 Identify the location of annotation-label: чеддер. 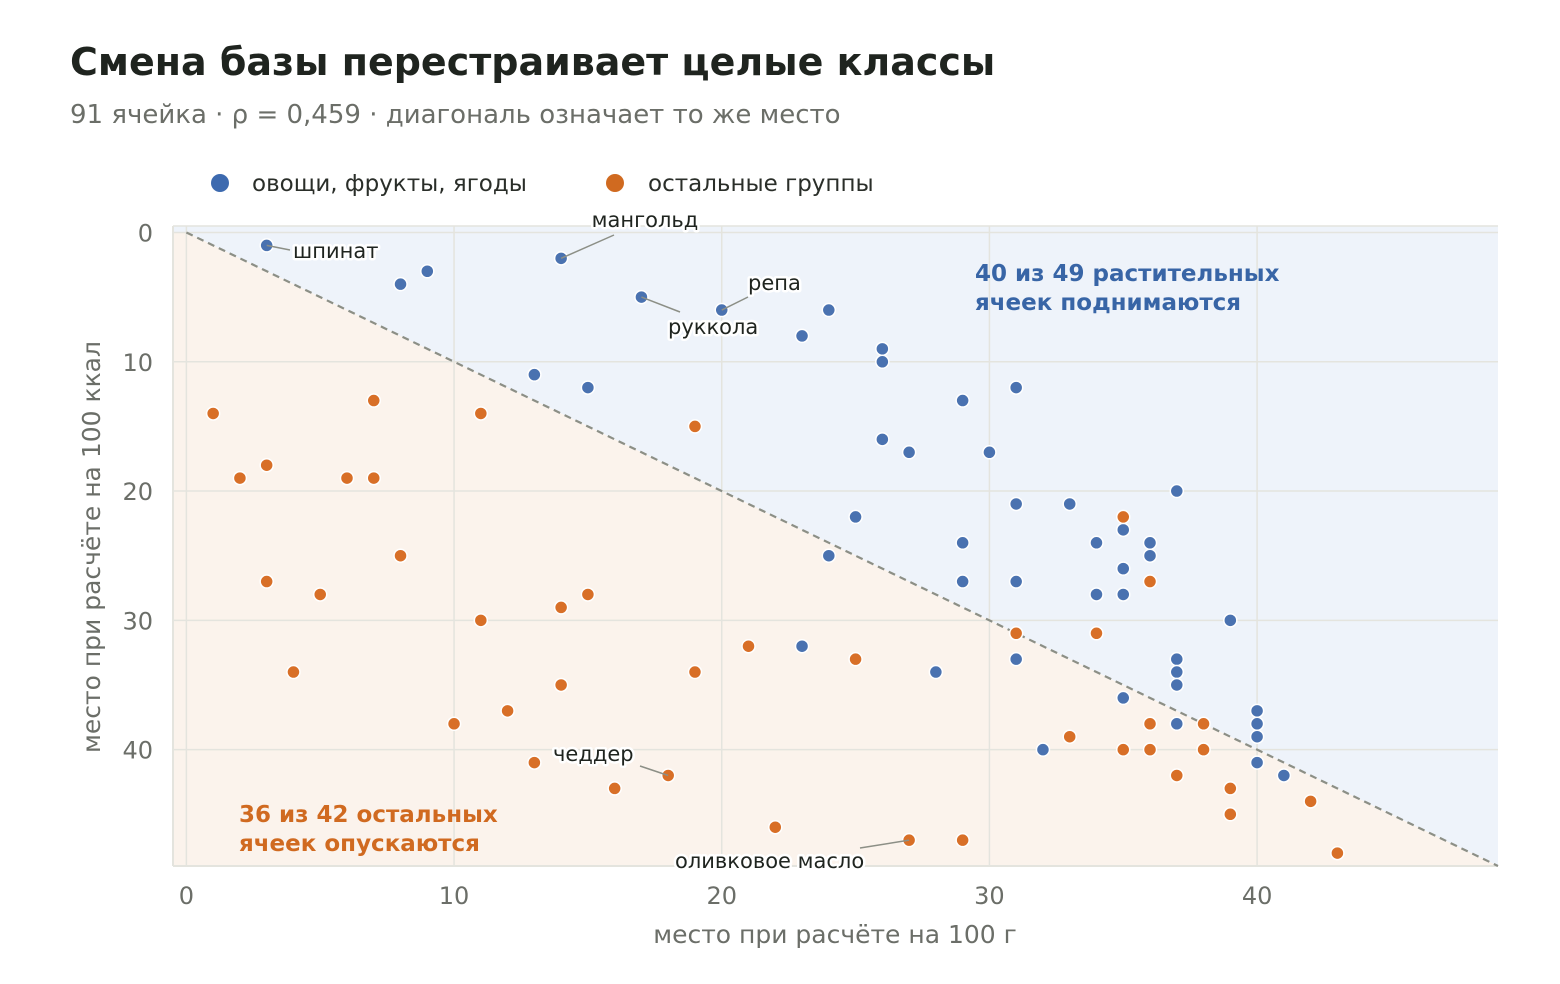
(593, 754).